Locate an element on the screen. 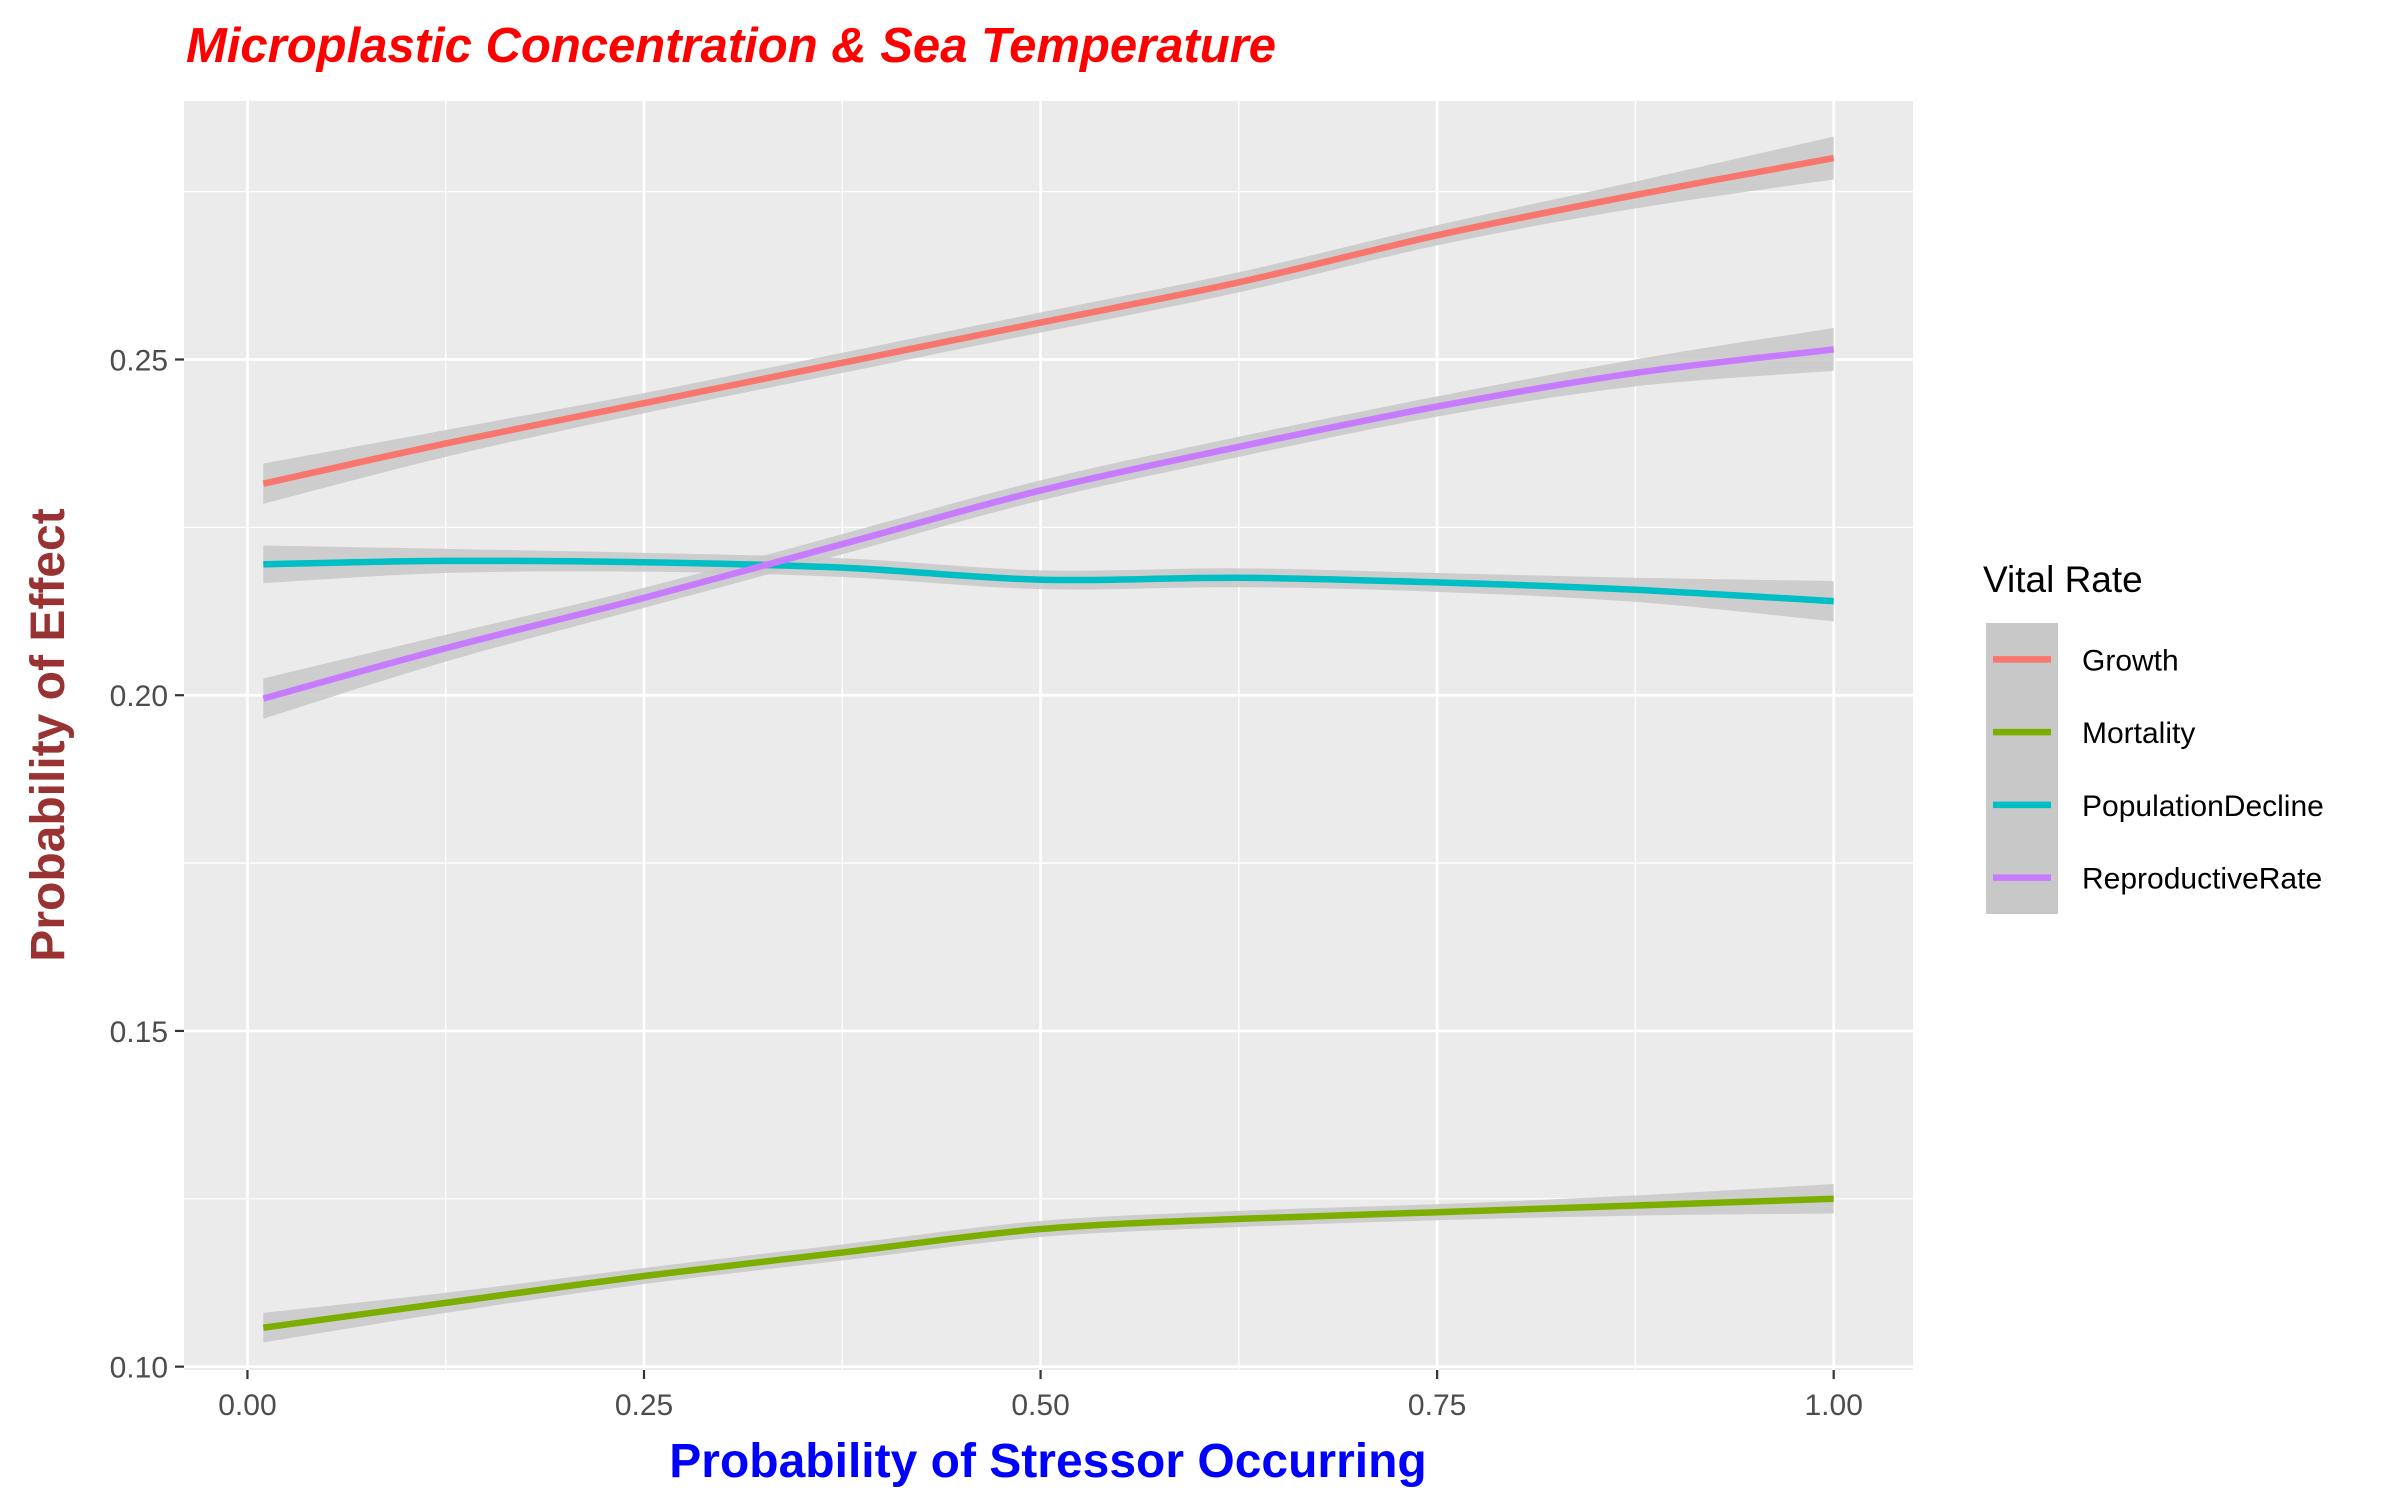  legend-key-background is located at coordinates (2022, 768).